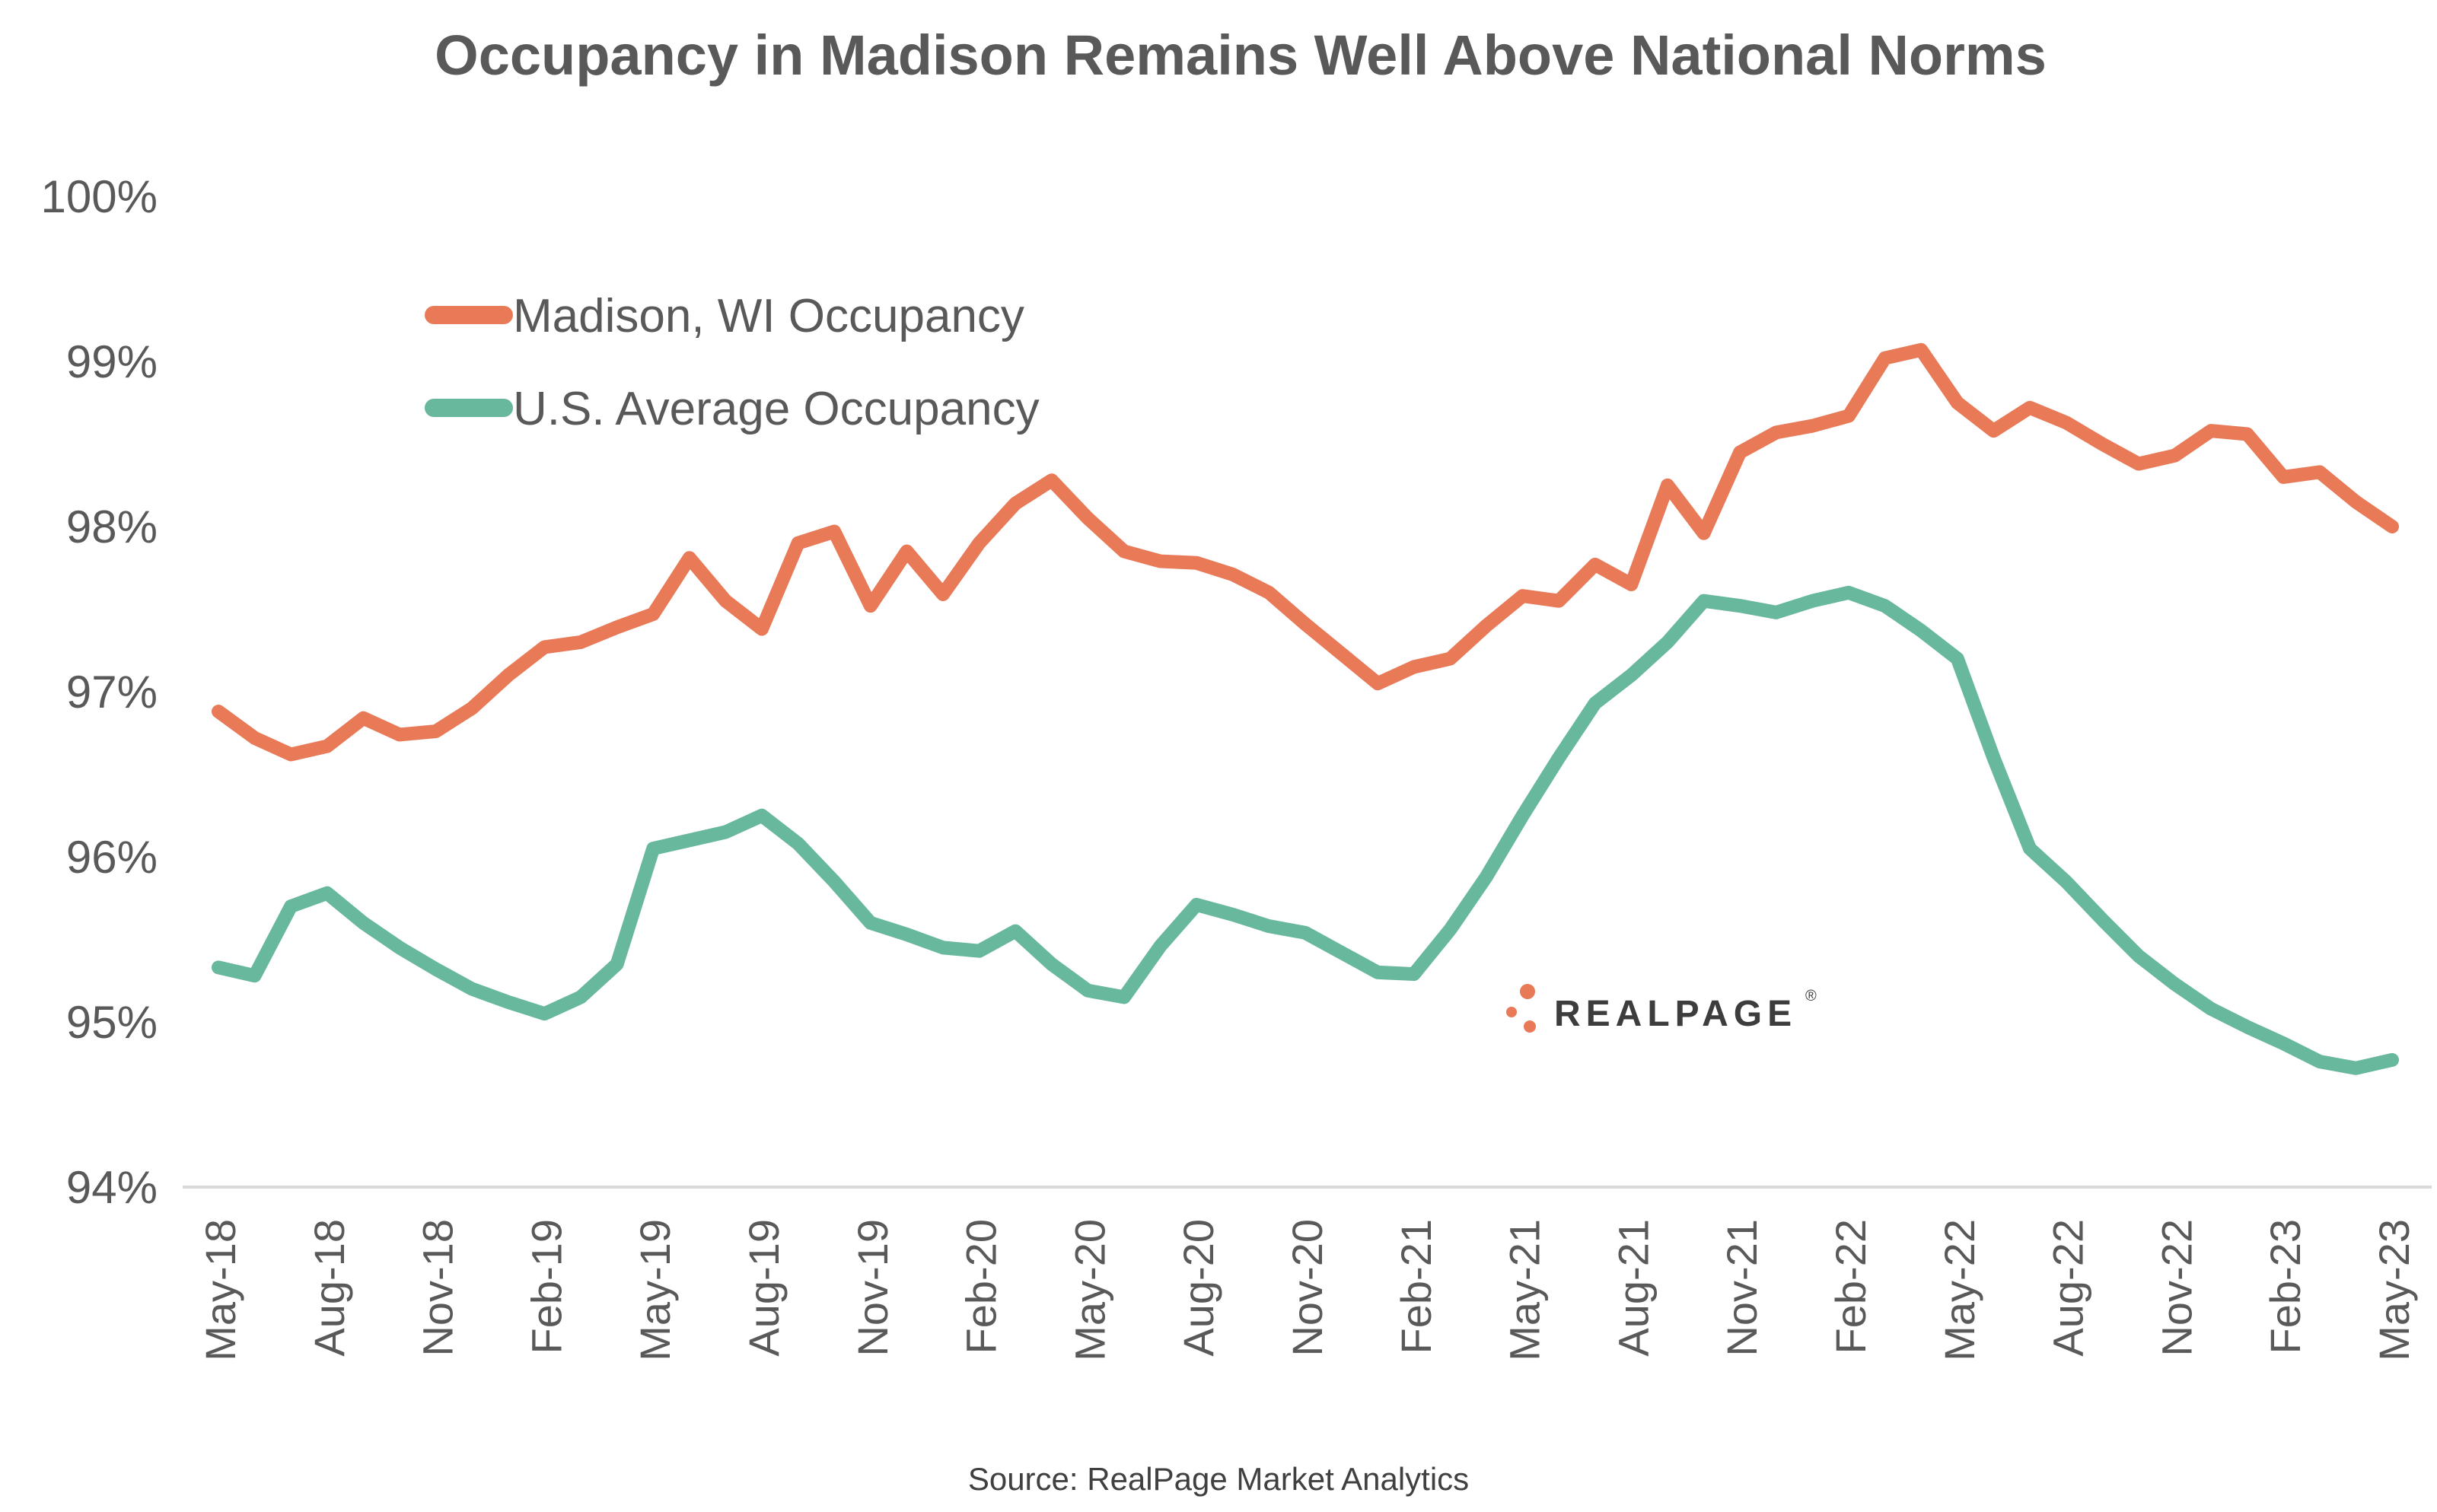  I want to click on realpage-logo: REALPAGE ®, so click(1662, 1009).